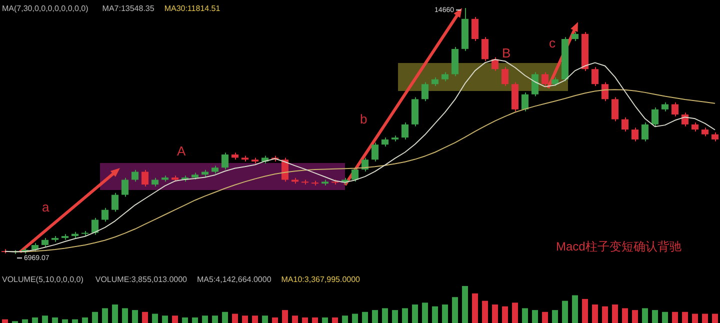  What do you see at coordinates (128, 9) in the screenshot?
I see `annotation: MA7:13548.35` at bounding box center [128, 9].